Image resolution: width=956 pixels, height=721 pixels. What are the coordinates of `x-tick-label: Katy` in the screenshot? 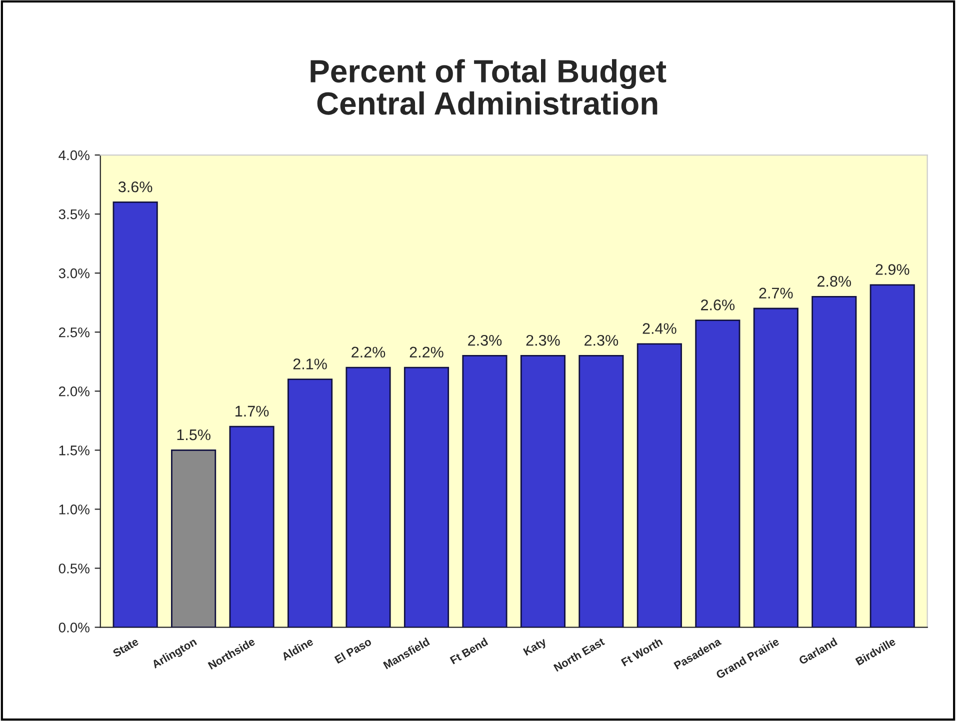 It's located at (535, 647).